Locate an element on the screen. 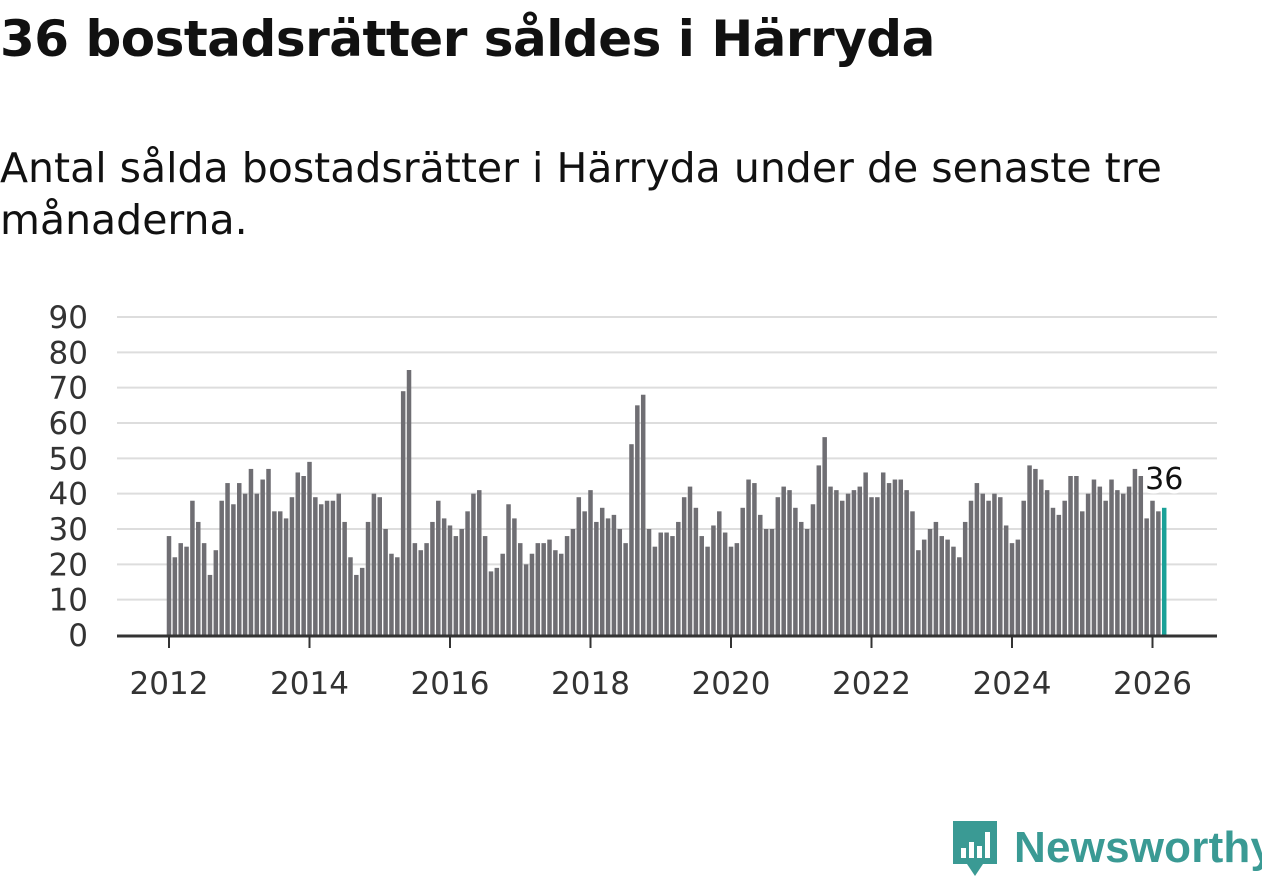 The image size is (1262, 879). y-tick-label: 60 is located at coordinates (68, 424).